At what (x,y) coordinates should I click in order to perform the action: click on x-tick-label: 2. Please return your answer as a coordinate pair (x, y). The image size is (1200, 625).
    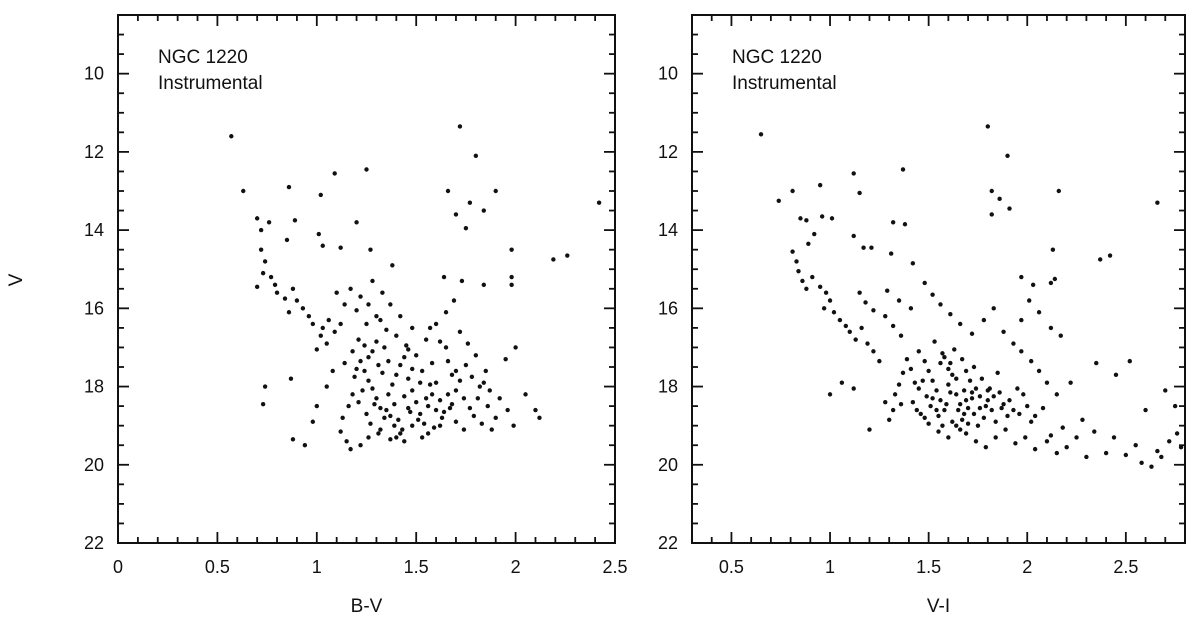
    Looking at the image, I should click on (516, 567).